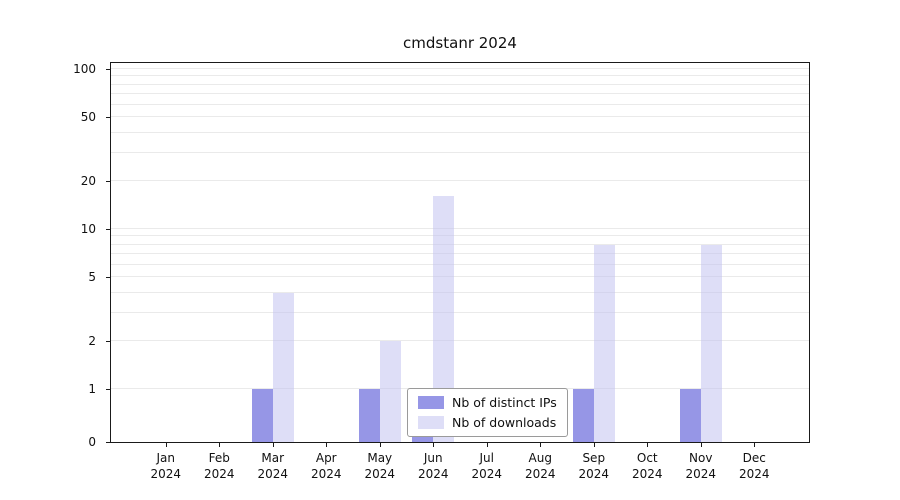  What do you see at coordinates (92, 277) in the screenshot?
I see `y-tick-label: 5` at bounding box center [92, 277].